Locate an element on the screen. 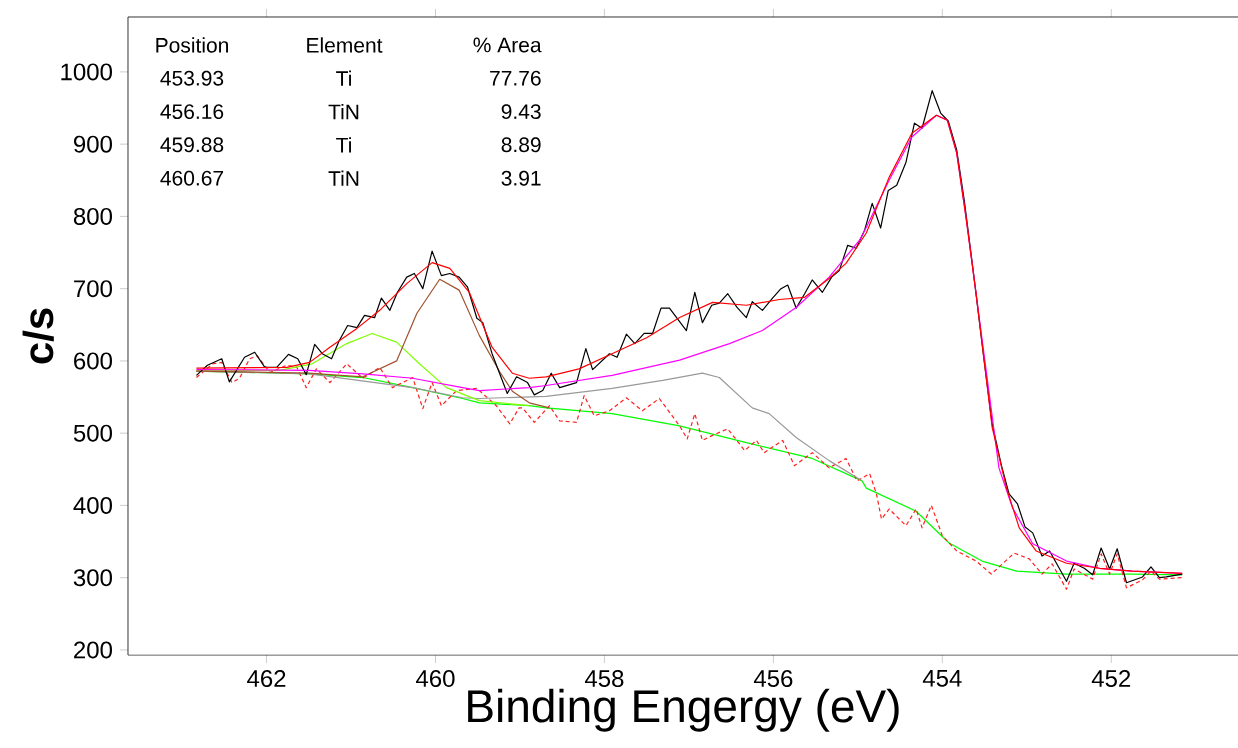  line-series is located at coordinates (373, 343).